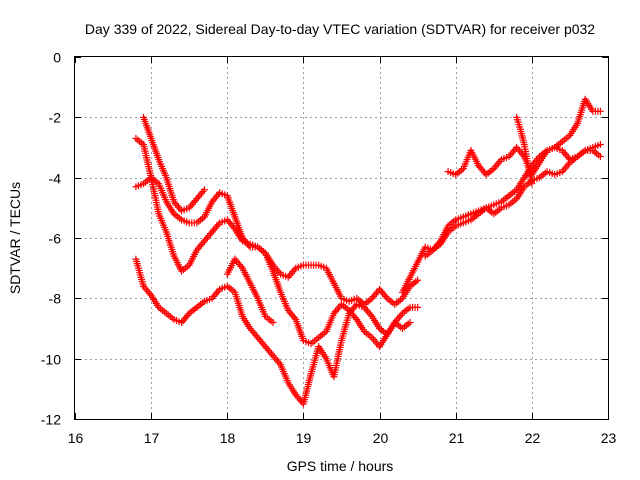  I want to click on y-tick-label: -8, so click(55, 299).